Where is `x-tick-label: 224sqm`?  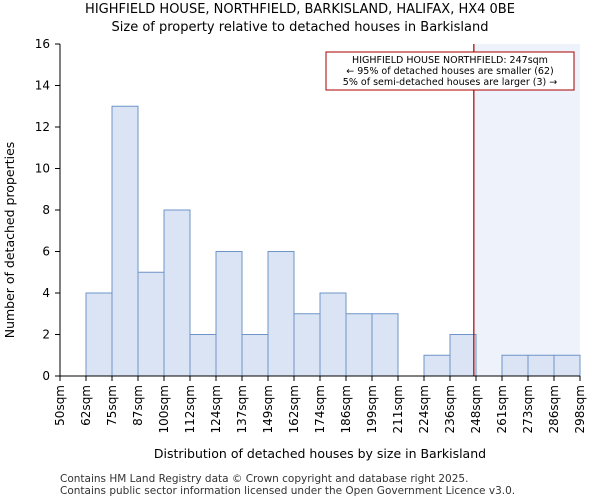
x-tick-label: 224sqm is located at coordinates (424, 409).